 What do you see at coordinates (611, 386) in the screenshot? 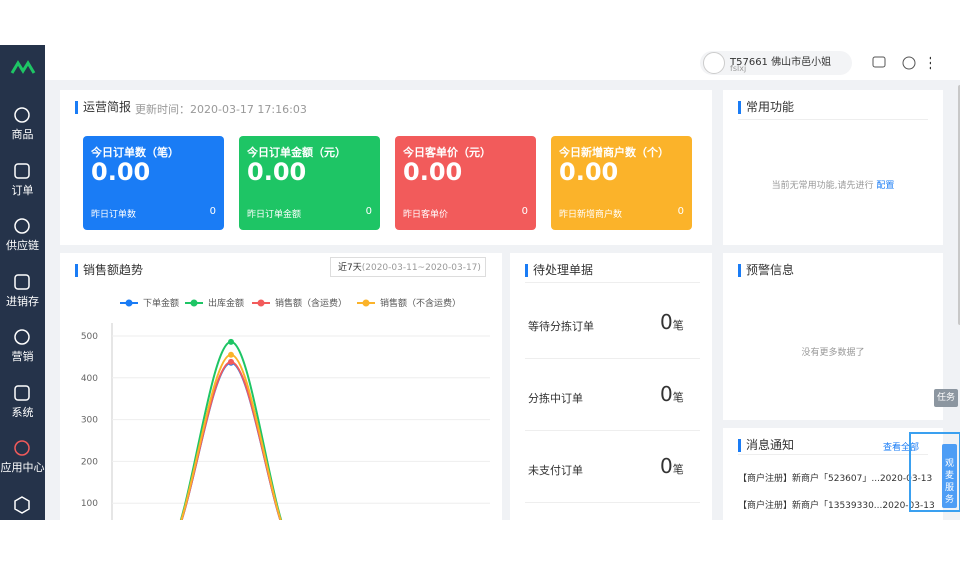
I see `pending-panel: 待处理单据 等待分拣订单 0笔 分拣中订单 0笔 未支付订单 0笔` at bounding box center [611, 386].